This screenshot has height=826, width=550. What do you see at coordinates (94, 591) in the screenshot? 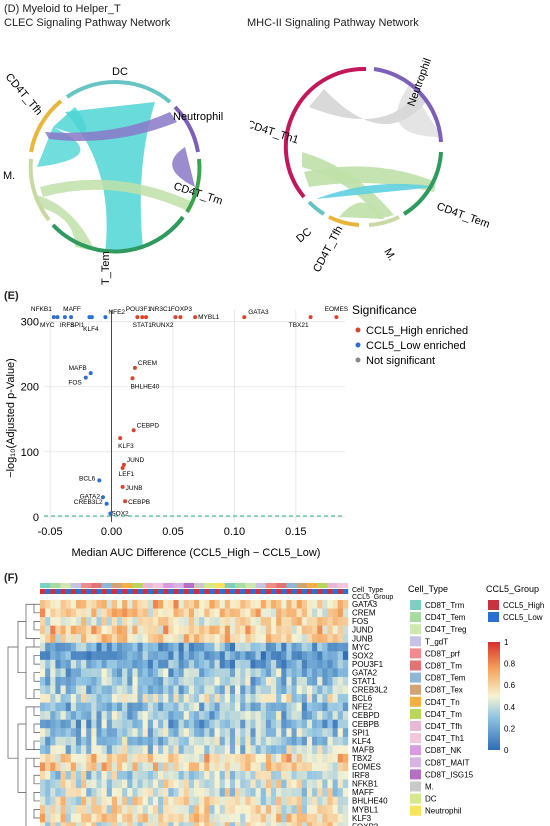
I see `annot-ccl5-group` at bounding box center [94, 591].